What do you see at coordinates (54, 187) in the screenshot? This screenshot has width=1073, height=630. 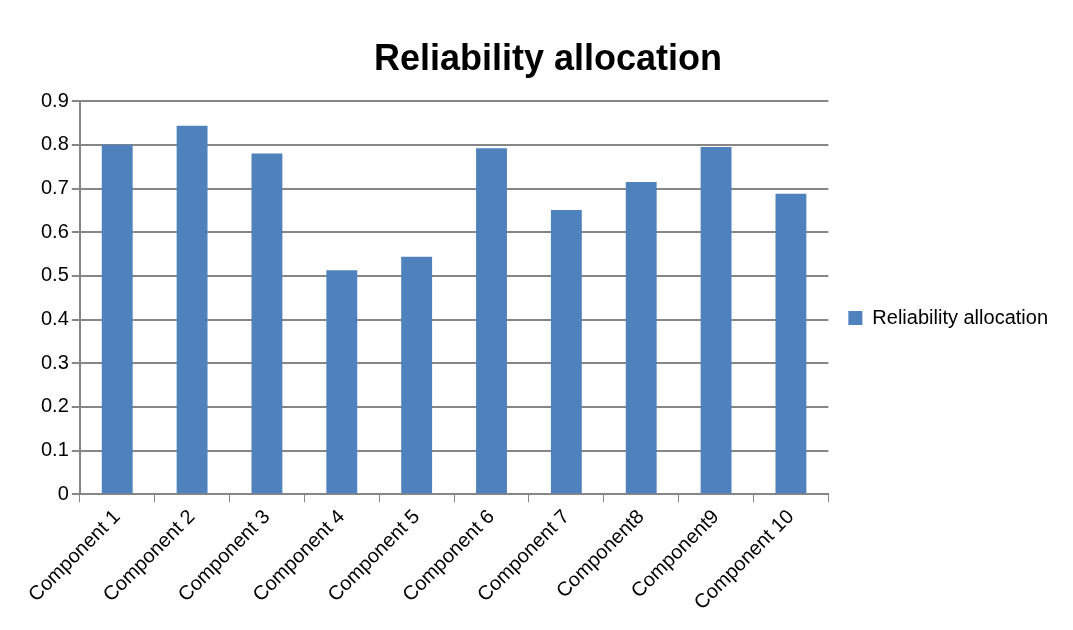 I see `y-tick-label: 0.7` at bounding box center [54, 187].